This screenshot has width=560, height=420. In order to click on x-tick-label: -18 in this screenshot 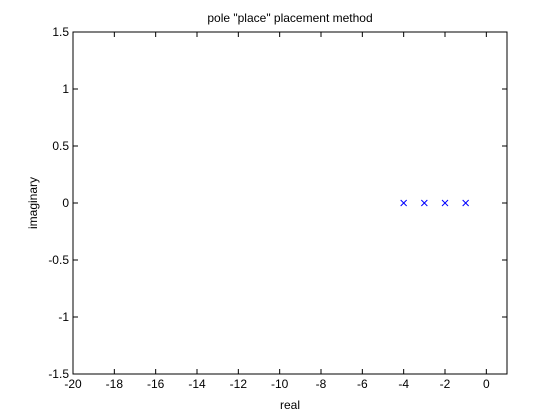, I will do `click(115, 384)`.